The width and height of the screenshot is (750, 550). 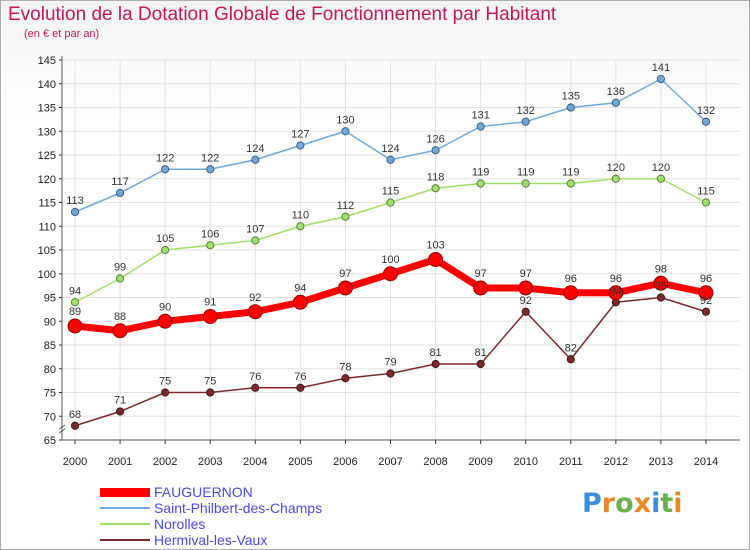 What do you see at coordinates (616, 462) in the screenshot?
I see `x-tick-label: 2012` at bounding box center [616, 462].